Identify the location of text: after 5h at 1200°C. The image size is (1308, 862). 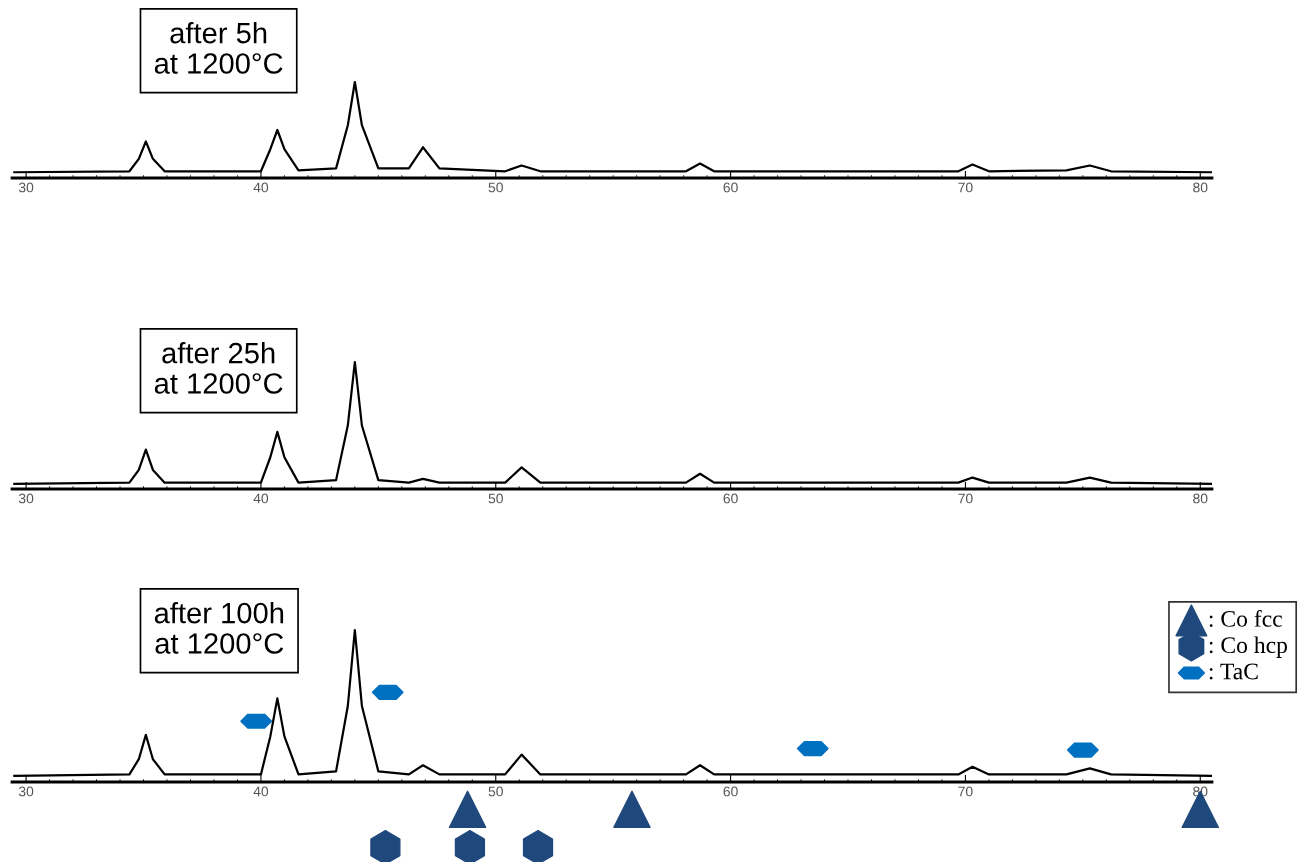
(218, 48).